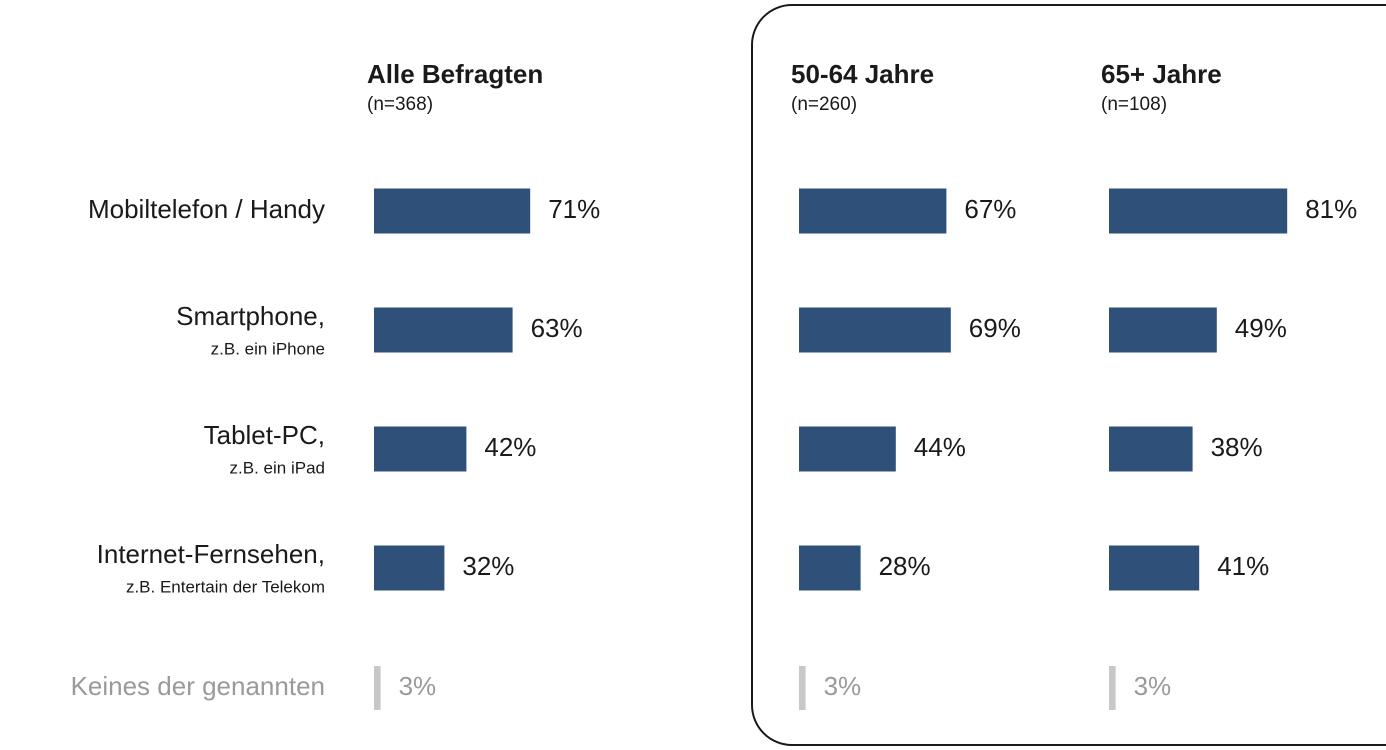  Describe the element at coordinates (574, 209) in the screenshot. I see `value-label: 71%` at that location.